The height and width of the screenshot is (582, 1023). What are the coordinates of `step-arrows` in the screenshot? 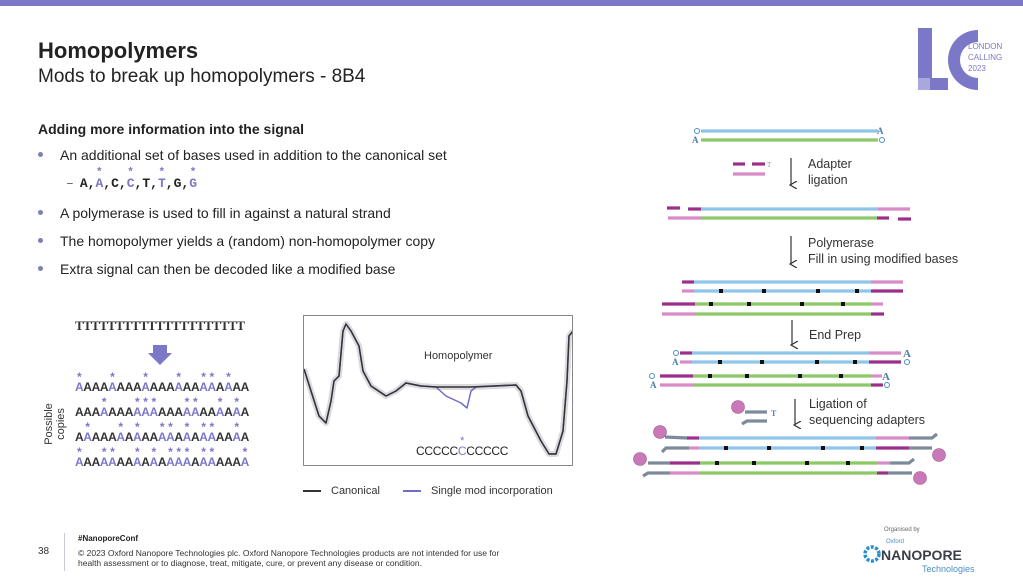 It's located at (793, 291).